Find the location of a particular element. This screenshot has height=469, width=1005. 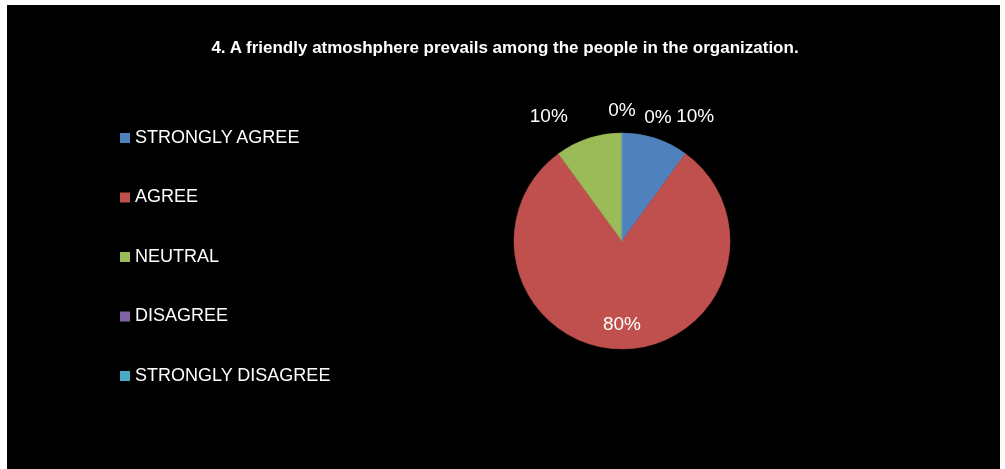

legend-label: STRONGLY AGREE is located at coordinates (217, 136).